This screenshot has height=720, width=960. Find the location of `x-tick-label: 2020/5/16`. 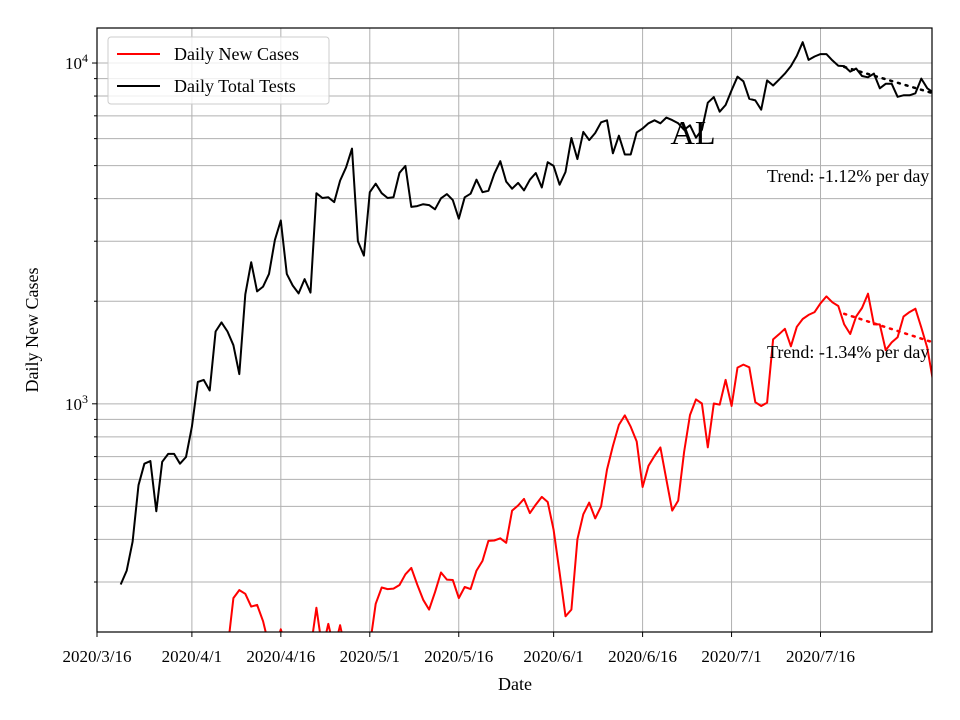

x-tick-label: 2020/5/16 is located at coordinates (458, 656).